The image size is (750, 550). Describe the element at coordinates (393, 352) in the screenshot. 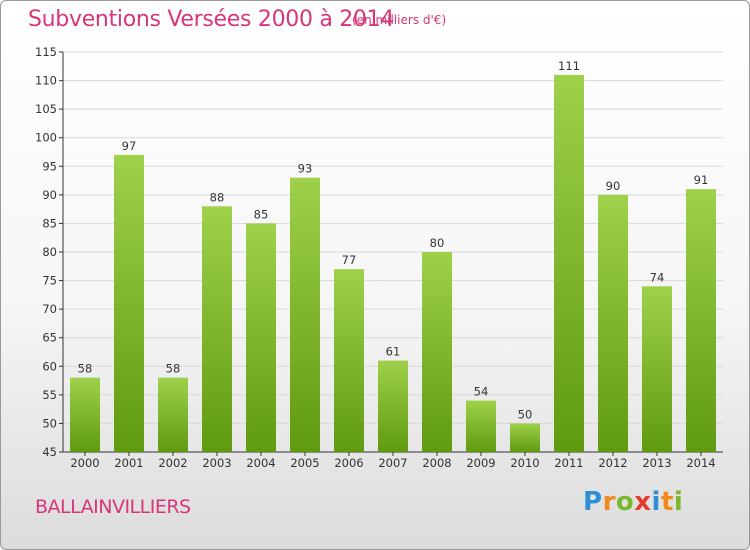

I see `data-label: 61` at that location.